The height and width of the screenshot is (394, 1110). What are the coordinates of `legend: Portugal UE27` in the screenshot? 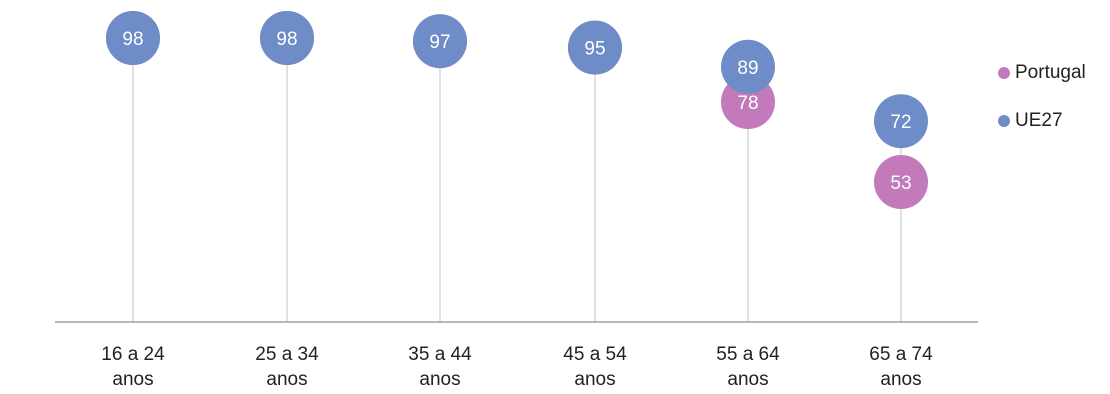 It's located at (1042, 108).